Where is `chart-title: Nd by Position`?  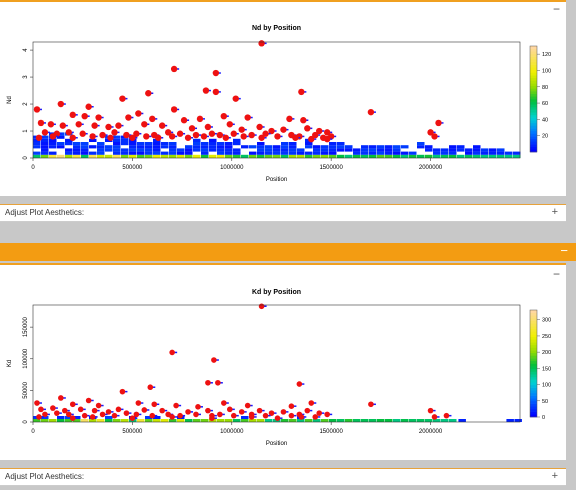
chart-title: Nd by Position is located at coordinates (276, 28).